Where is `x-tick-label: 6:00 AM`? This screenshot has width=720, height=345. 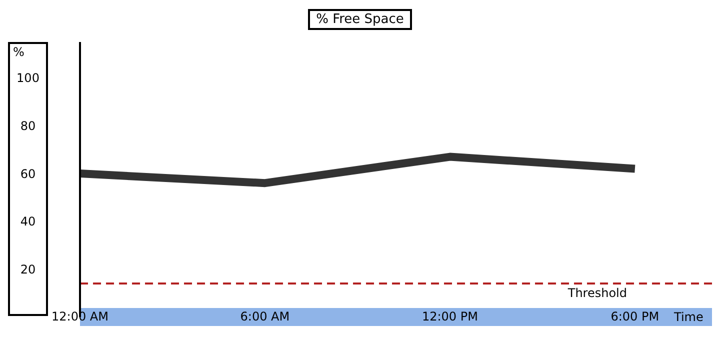
x-tick-label: 6:00 AM is located at coordinates (265, 316).